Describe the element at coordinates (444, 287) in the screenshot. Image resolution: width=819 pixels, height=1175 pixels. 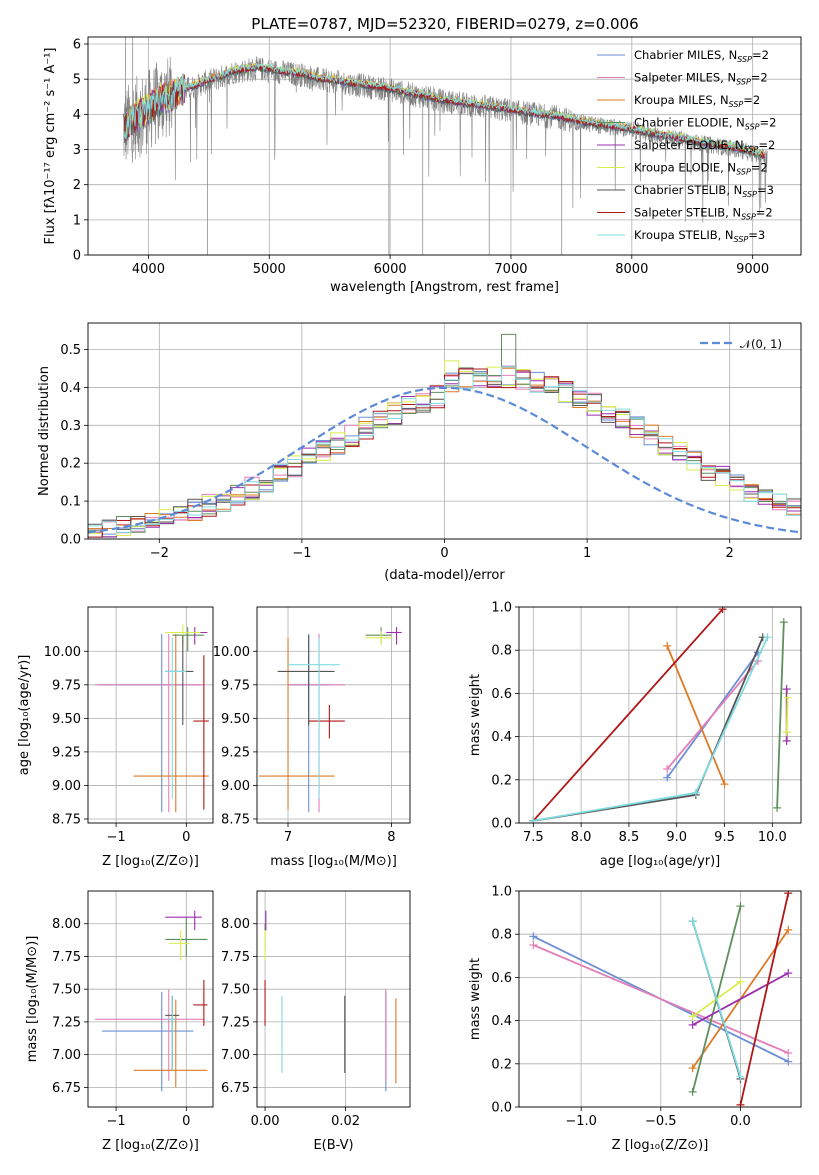
I see `x-axis-label: wavelength [Angstrom, rest frame]` at that location.